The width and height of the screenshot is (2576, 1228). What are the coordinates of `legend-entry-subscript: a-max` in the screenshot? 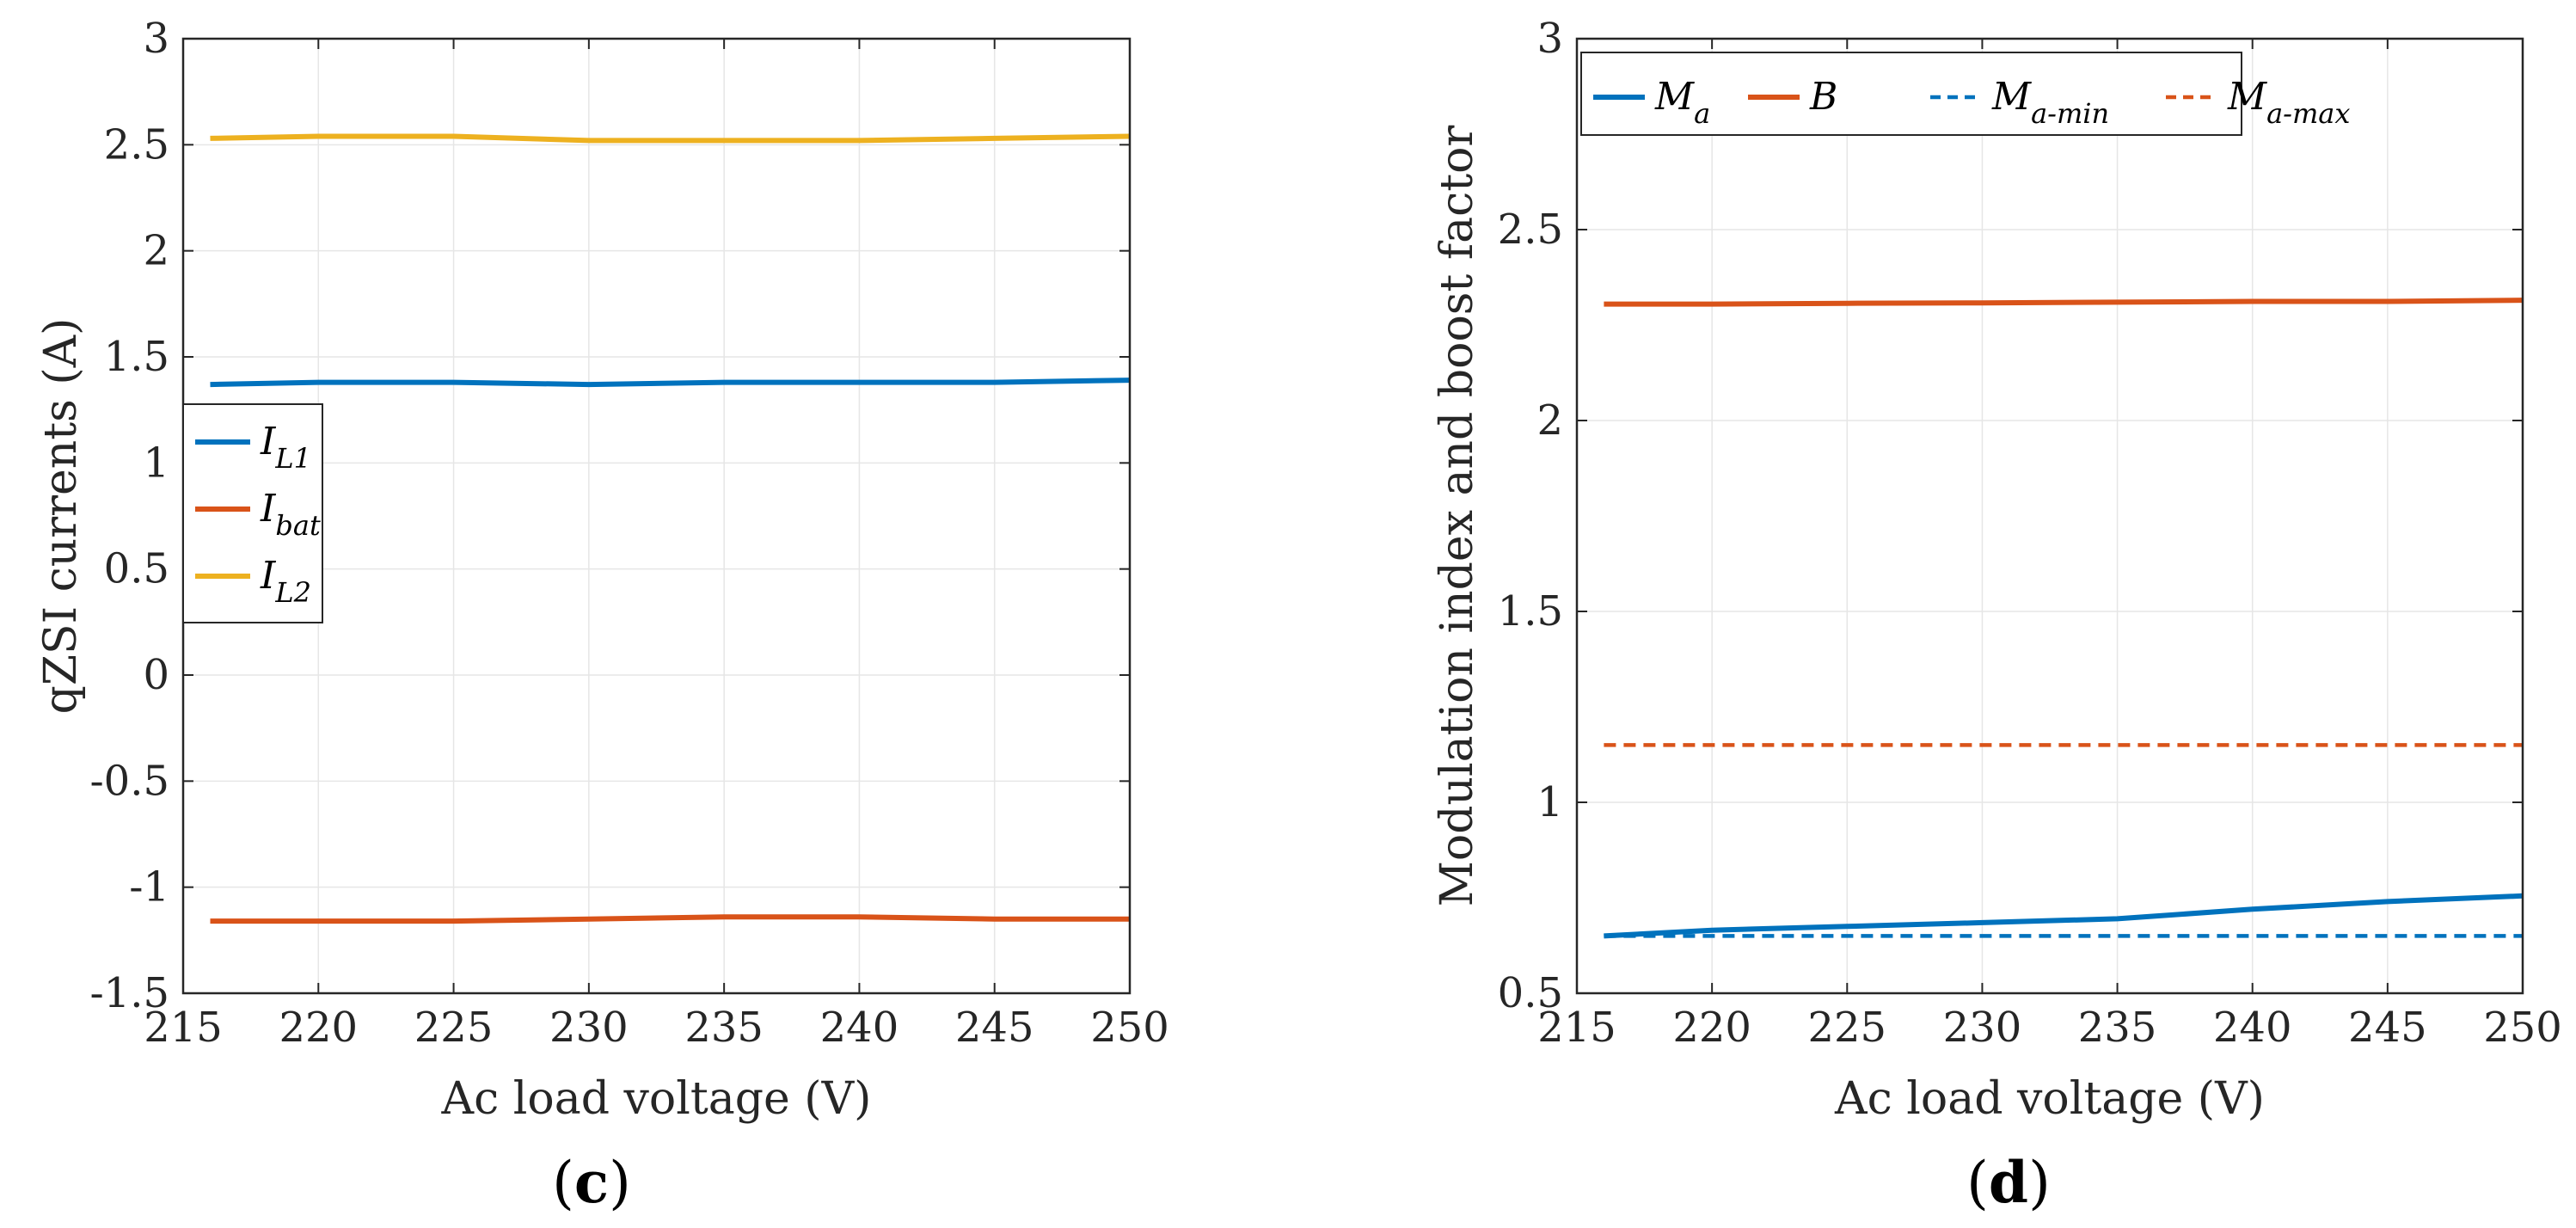 It's located at (2308, 114).